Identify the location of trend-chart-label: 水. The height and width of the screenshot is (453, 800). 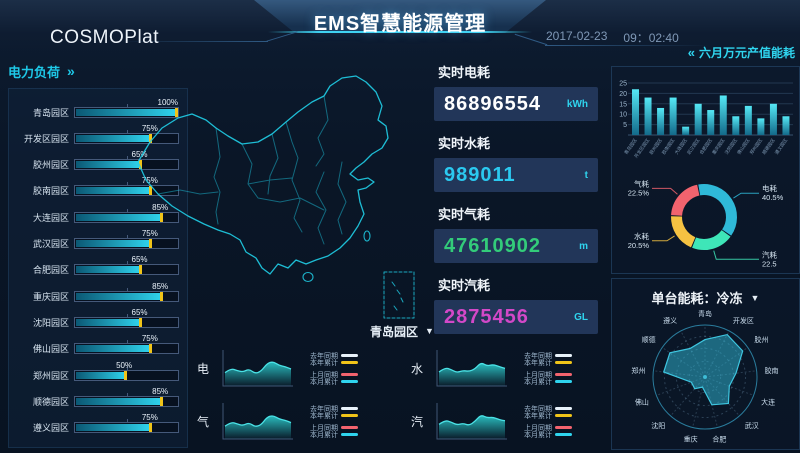
(416, 369).